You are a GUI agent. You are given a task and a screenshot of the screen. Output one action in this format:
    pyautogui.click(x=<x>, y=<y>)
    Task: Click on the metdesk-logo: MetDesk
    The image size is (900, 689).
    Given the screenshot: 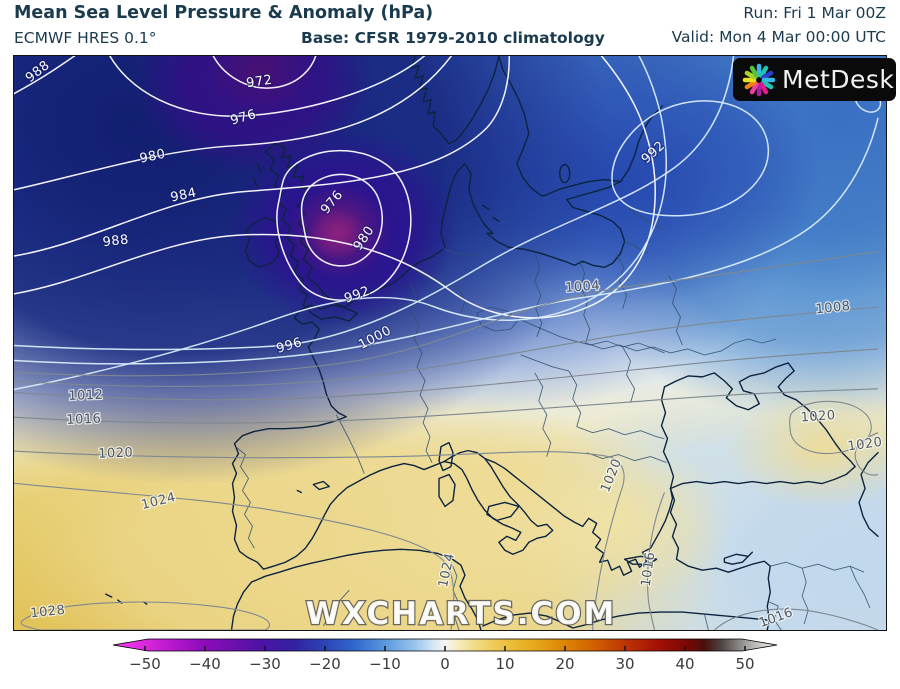 What is the action you would take?
    pyautogui.click(x=814, y=79)
    